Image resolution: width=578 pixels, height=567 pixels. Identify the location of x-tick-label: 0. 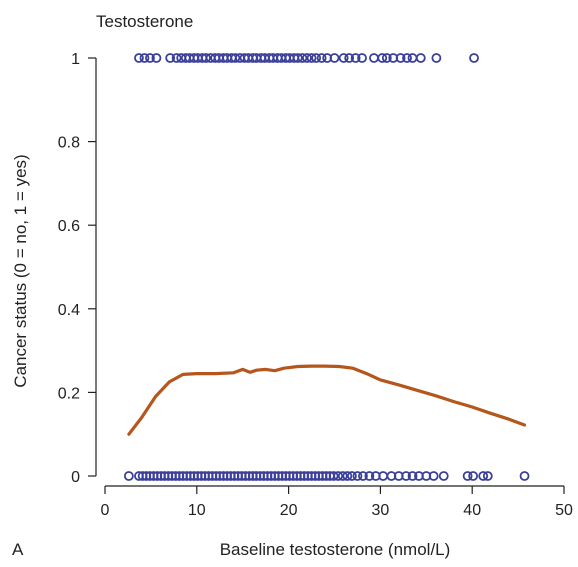
(105, 510).